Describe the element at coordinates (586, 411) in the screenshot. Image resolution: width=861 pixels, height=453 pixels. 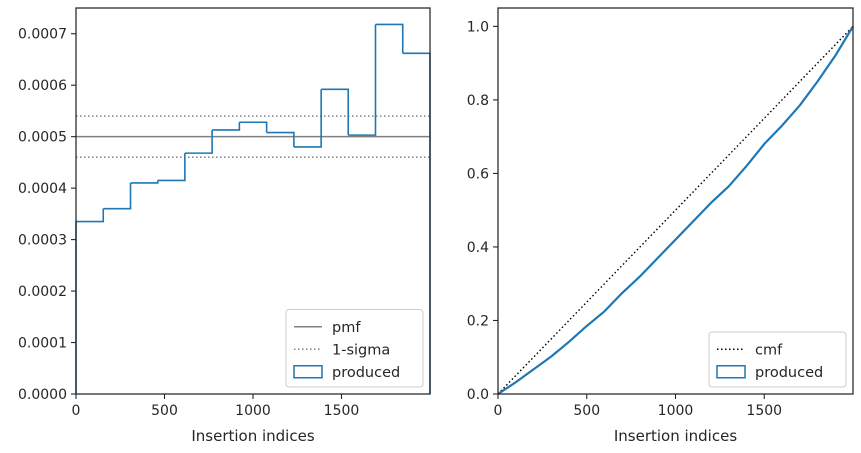
I see `cumulative-x-tick-label: 500` at that location.